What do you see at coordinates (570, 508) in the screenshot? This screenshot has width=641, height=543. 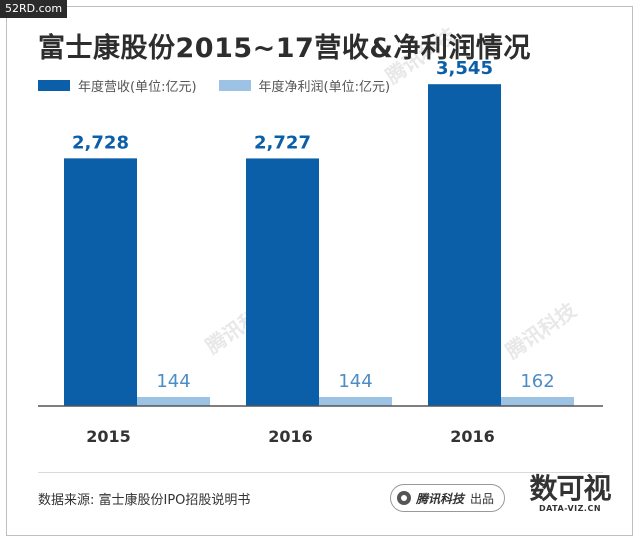 I see `logo-url: DATA-VIZ.CN` at bounding box center [570, 508].